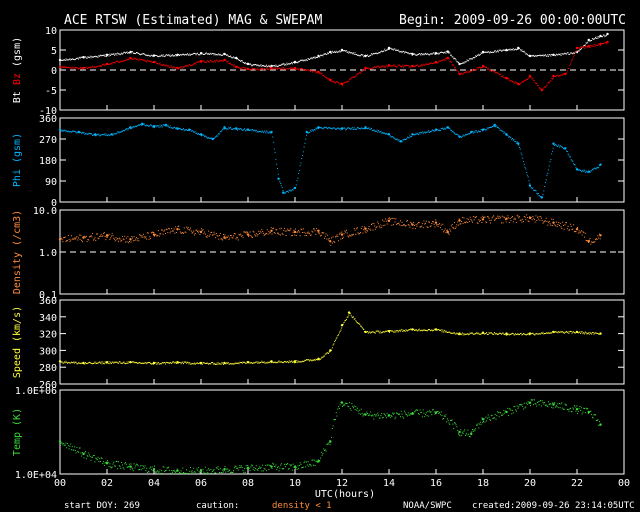  What do you see at coordinates (436, 483) in the screenshot?
I see `x-tick-label: 16` at bounding box center [436, 483].